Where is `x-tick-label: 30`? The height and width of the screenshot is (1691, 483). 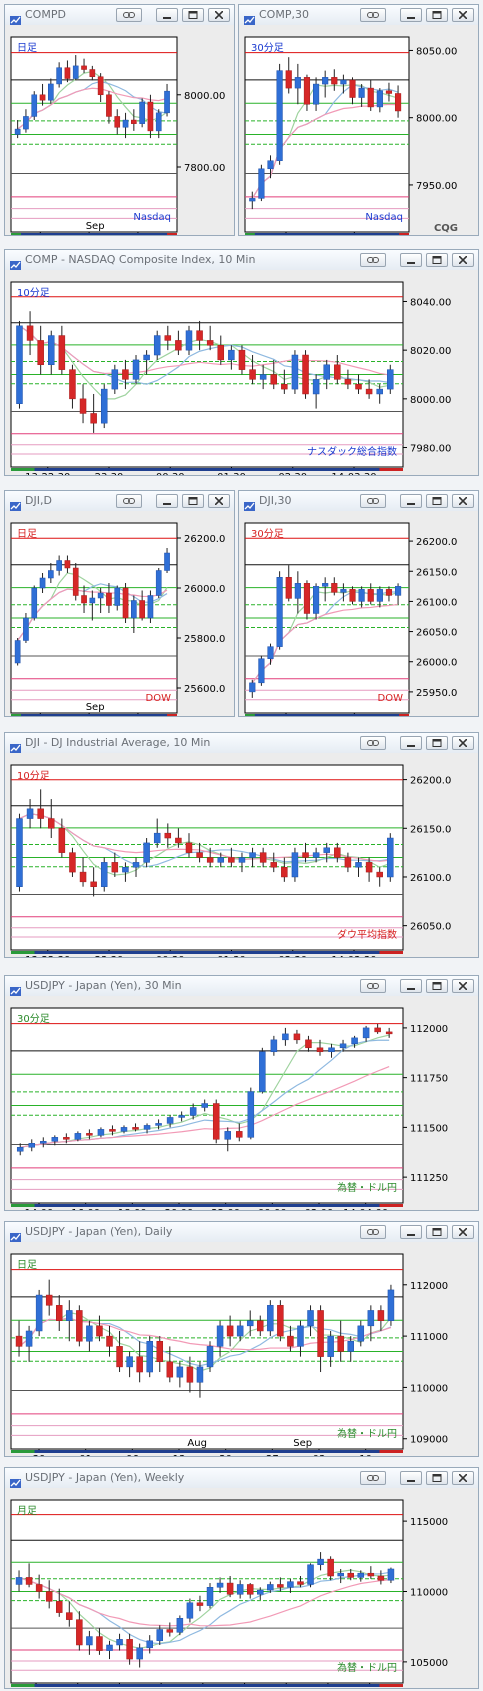
x-tick-label: 30 is located at coordinates (39, 1455).